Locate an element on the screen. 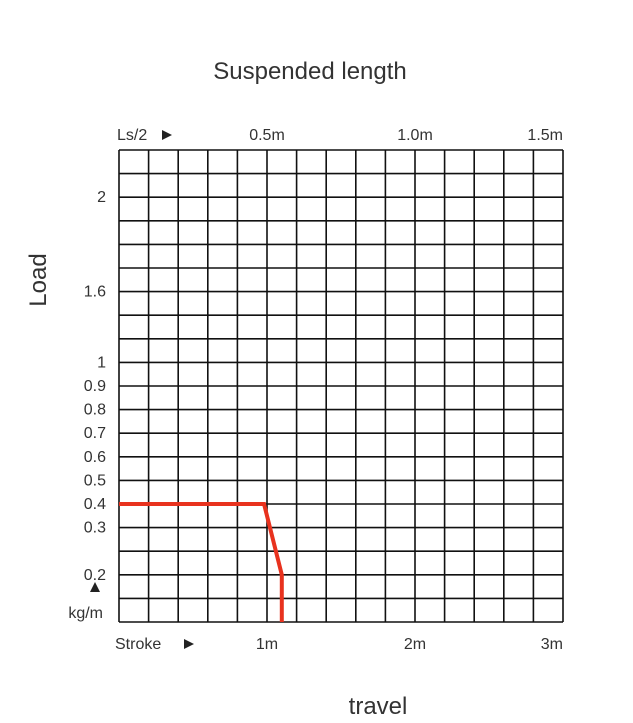 This screenshot has width=633, height=723. y-axis-unit: kg/m is located at coordinates (85, 613).